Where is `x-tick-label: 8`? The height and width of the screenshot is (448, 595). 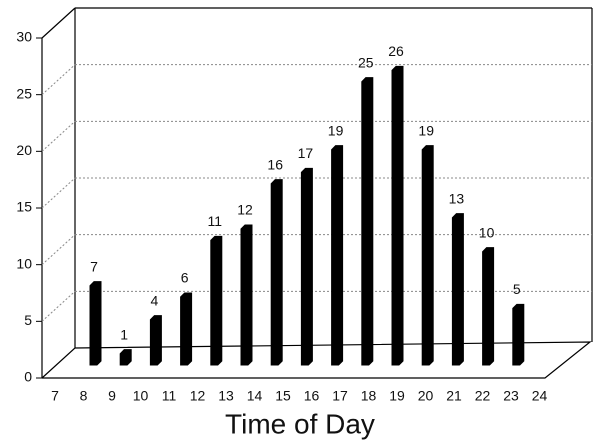 x-tick-label: 8 is located at coordinates (84, 396).